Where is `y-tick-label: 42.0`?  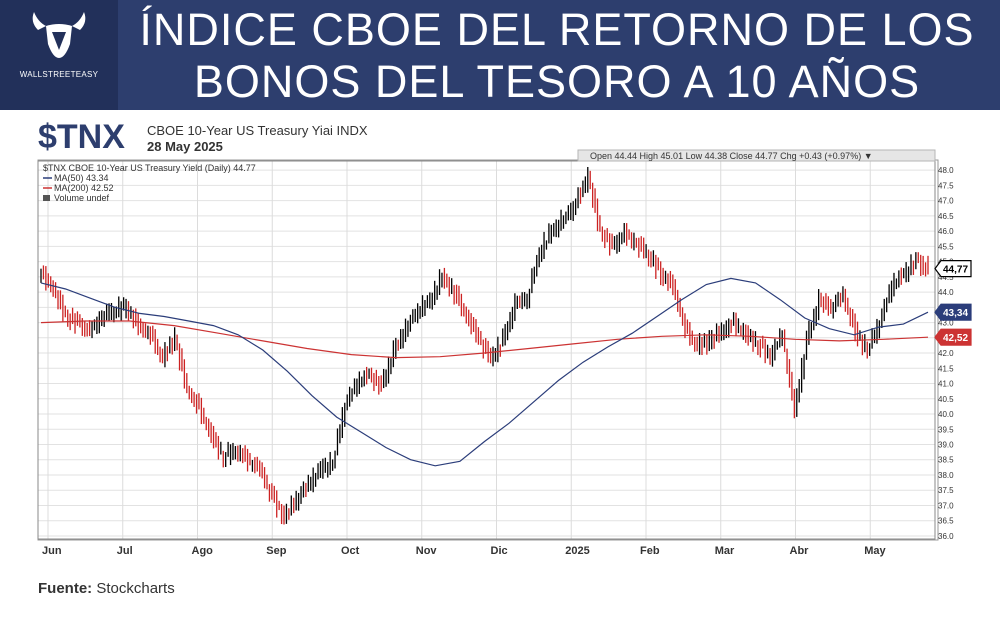 y-tick-label: 42.0 is located at coordinates (946, 353).